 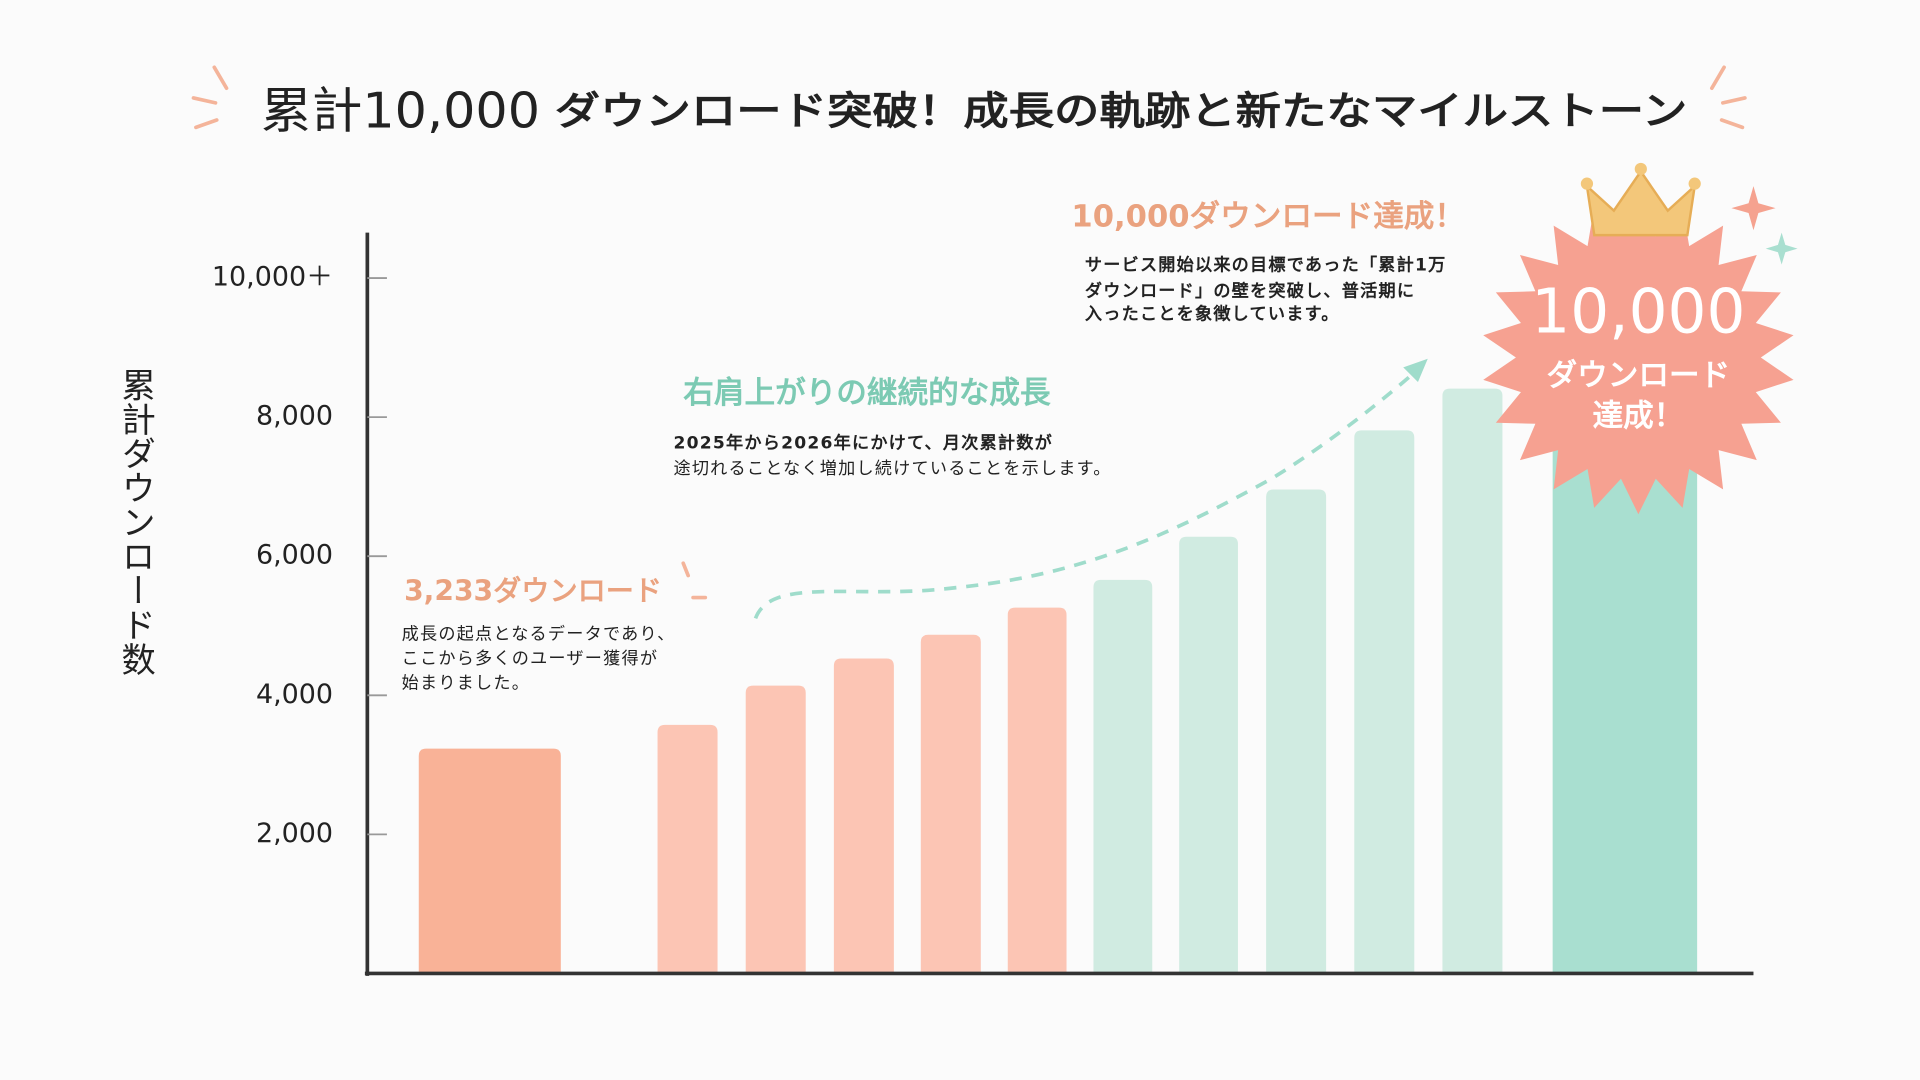 What do you see at coordinates (1250, 290) in the screenshot?
I see `annotation-text: ダウンロード」の壁を突破し、普活期に` at bounding box center [1250, 290].